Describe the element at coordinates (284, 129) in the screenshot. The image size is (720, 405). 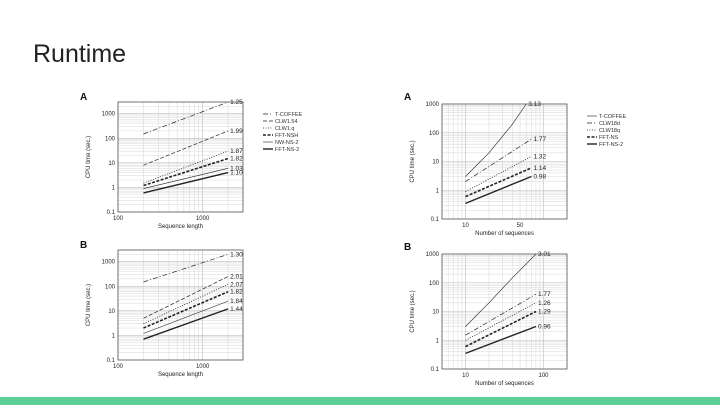
I see `legend-entry: CLW1.q` at that location.